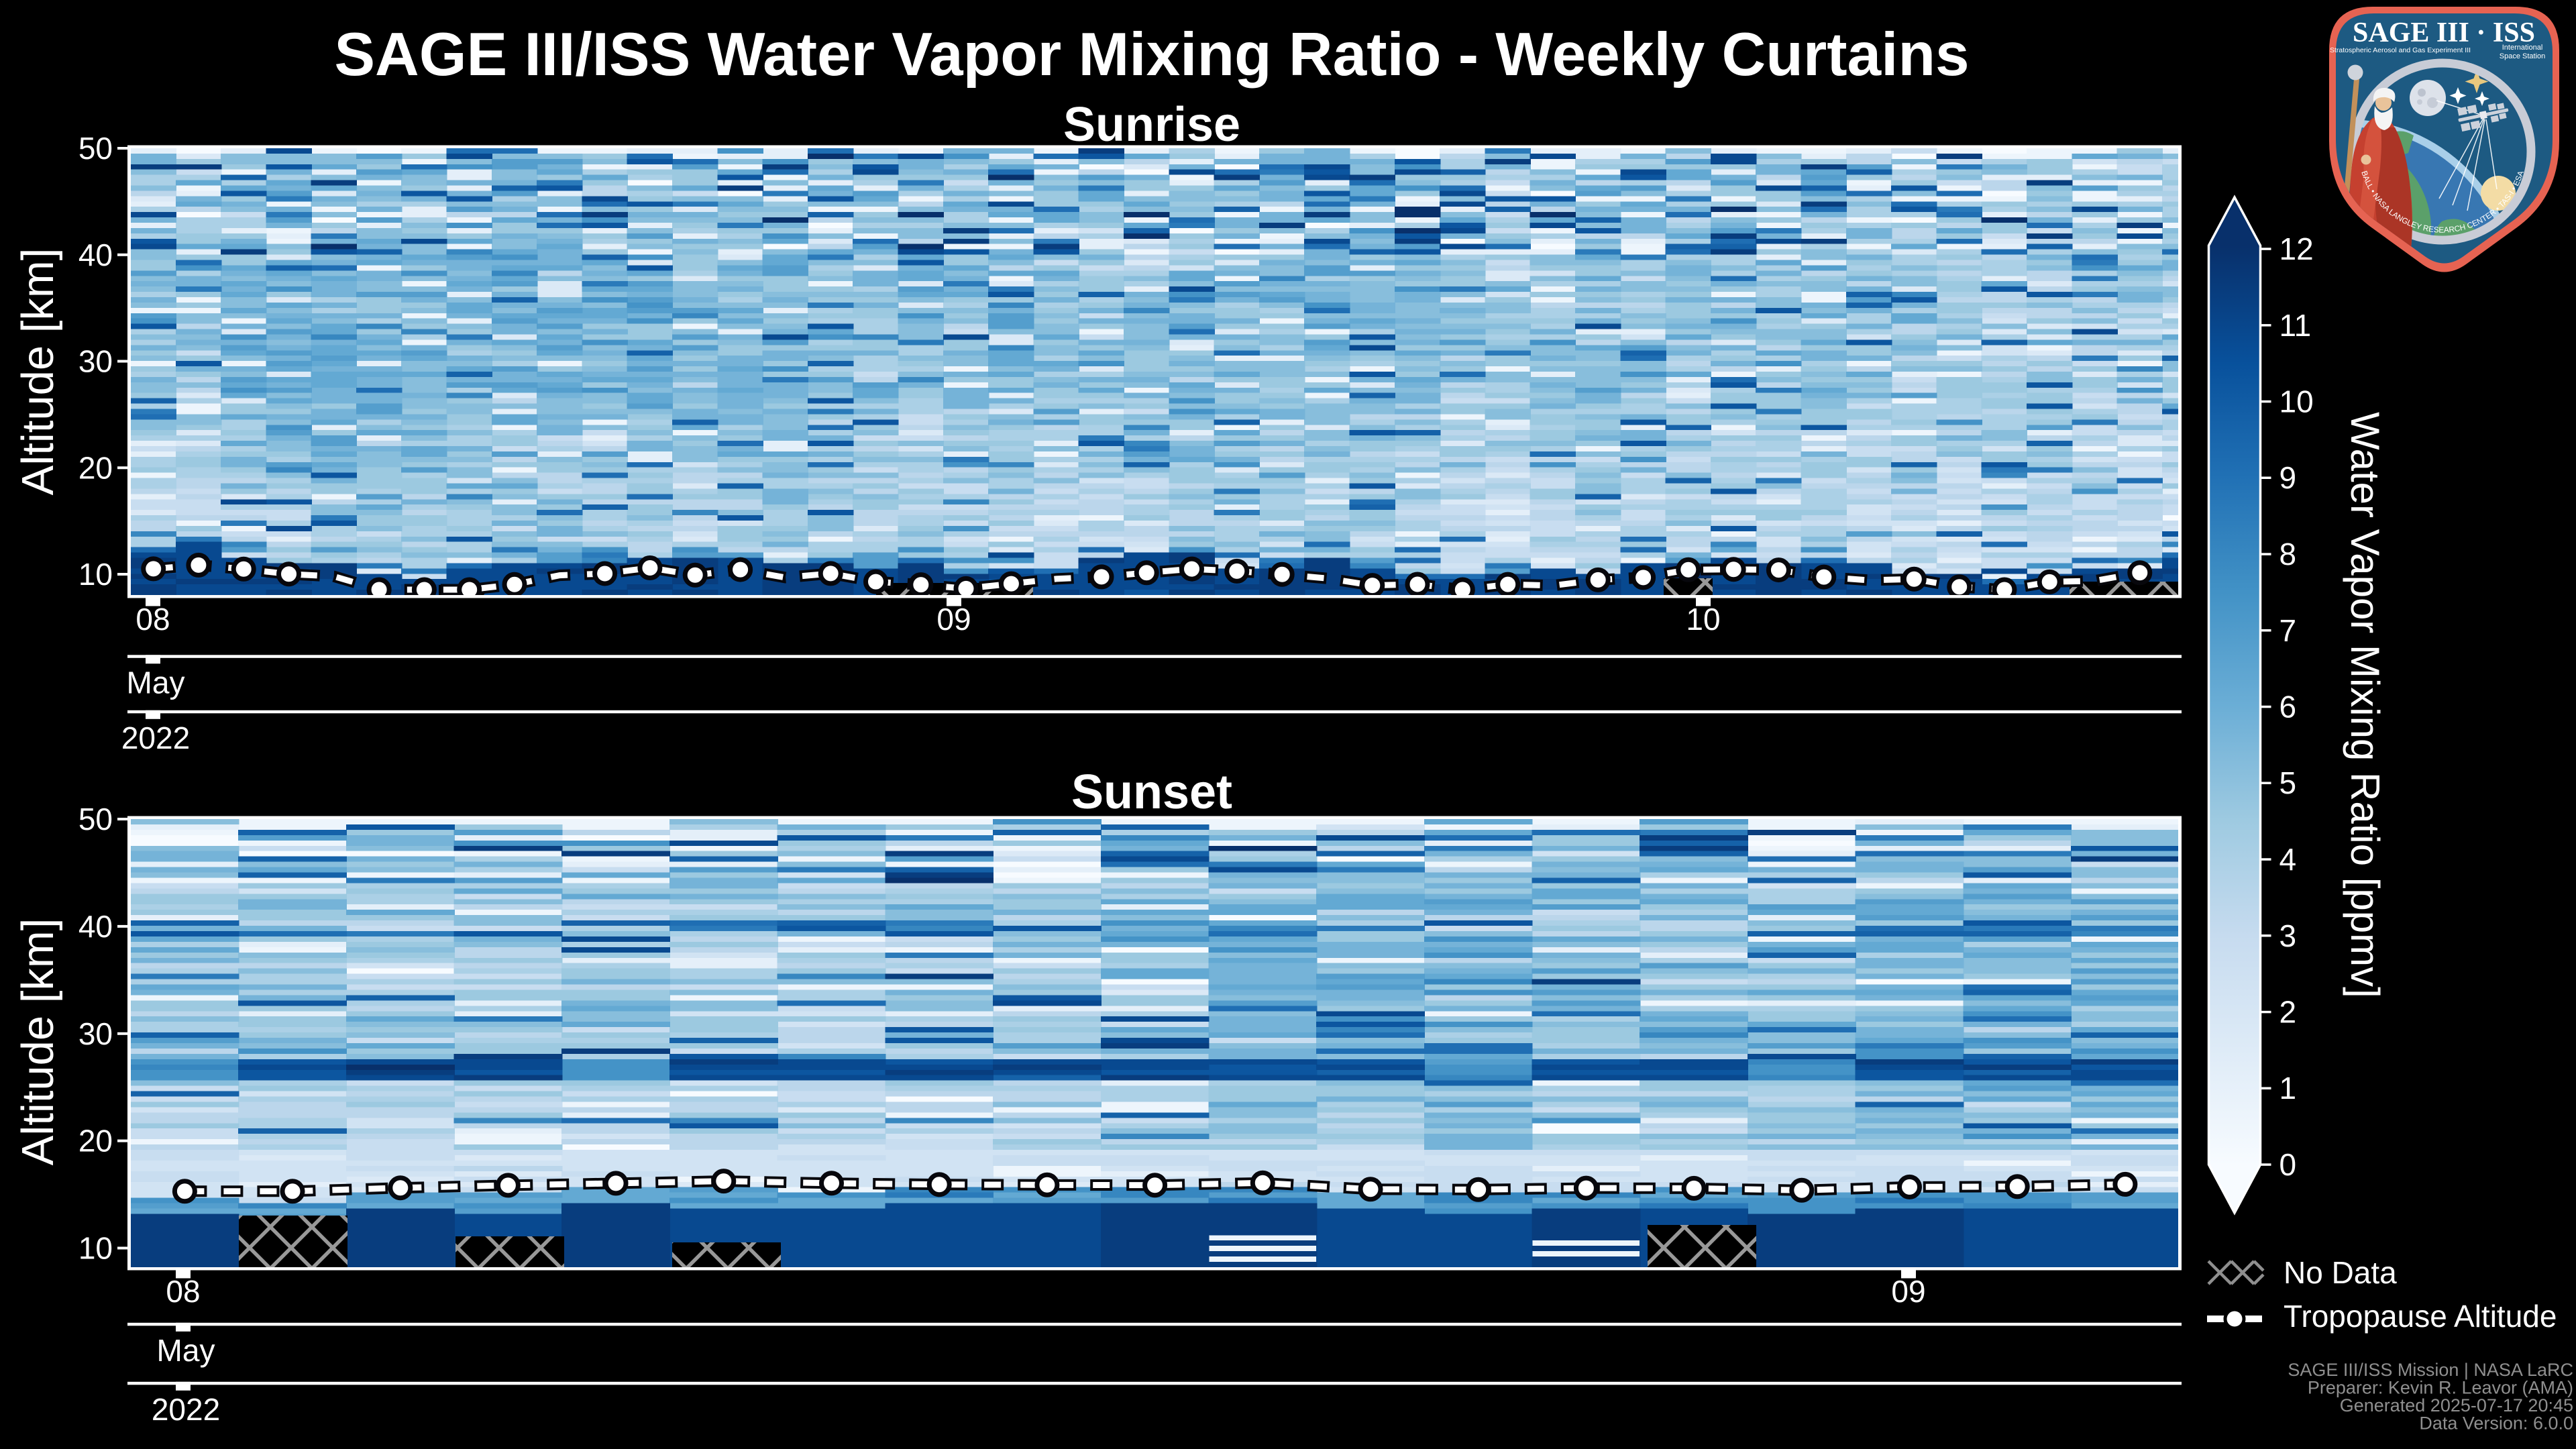 Image resolution: width=2576 pixels, height=1449 pixels. I want to click on svg-text:Water Vapor Mixing Ratio [ppmv: Water Vapor Mixing Ratio [ppmv], so click(2365, 705).